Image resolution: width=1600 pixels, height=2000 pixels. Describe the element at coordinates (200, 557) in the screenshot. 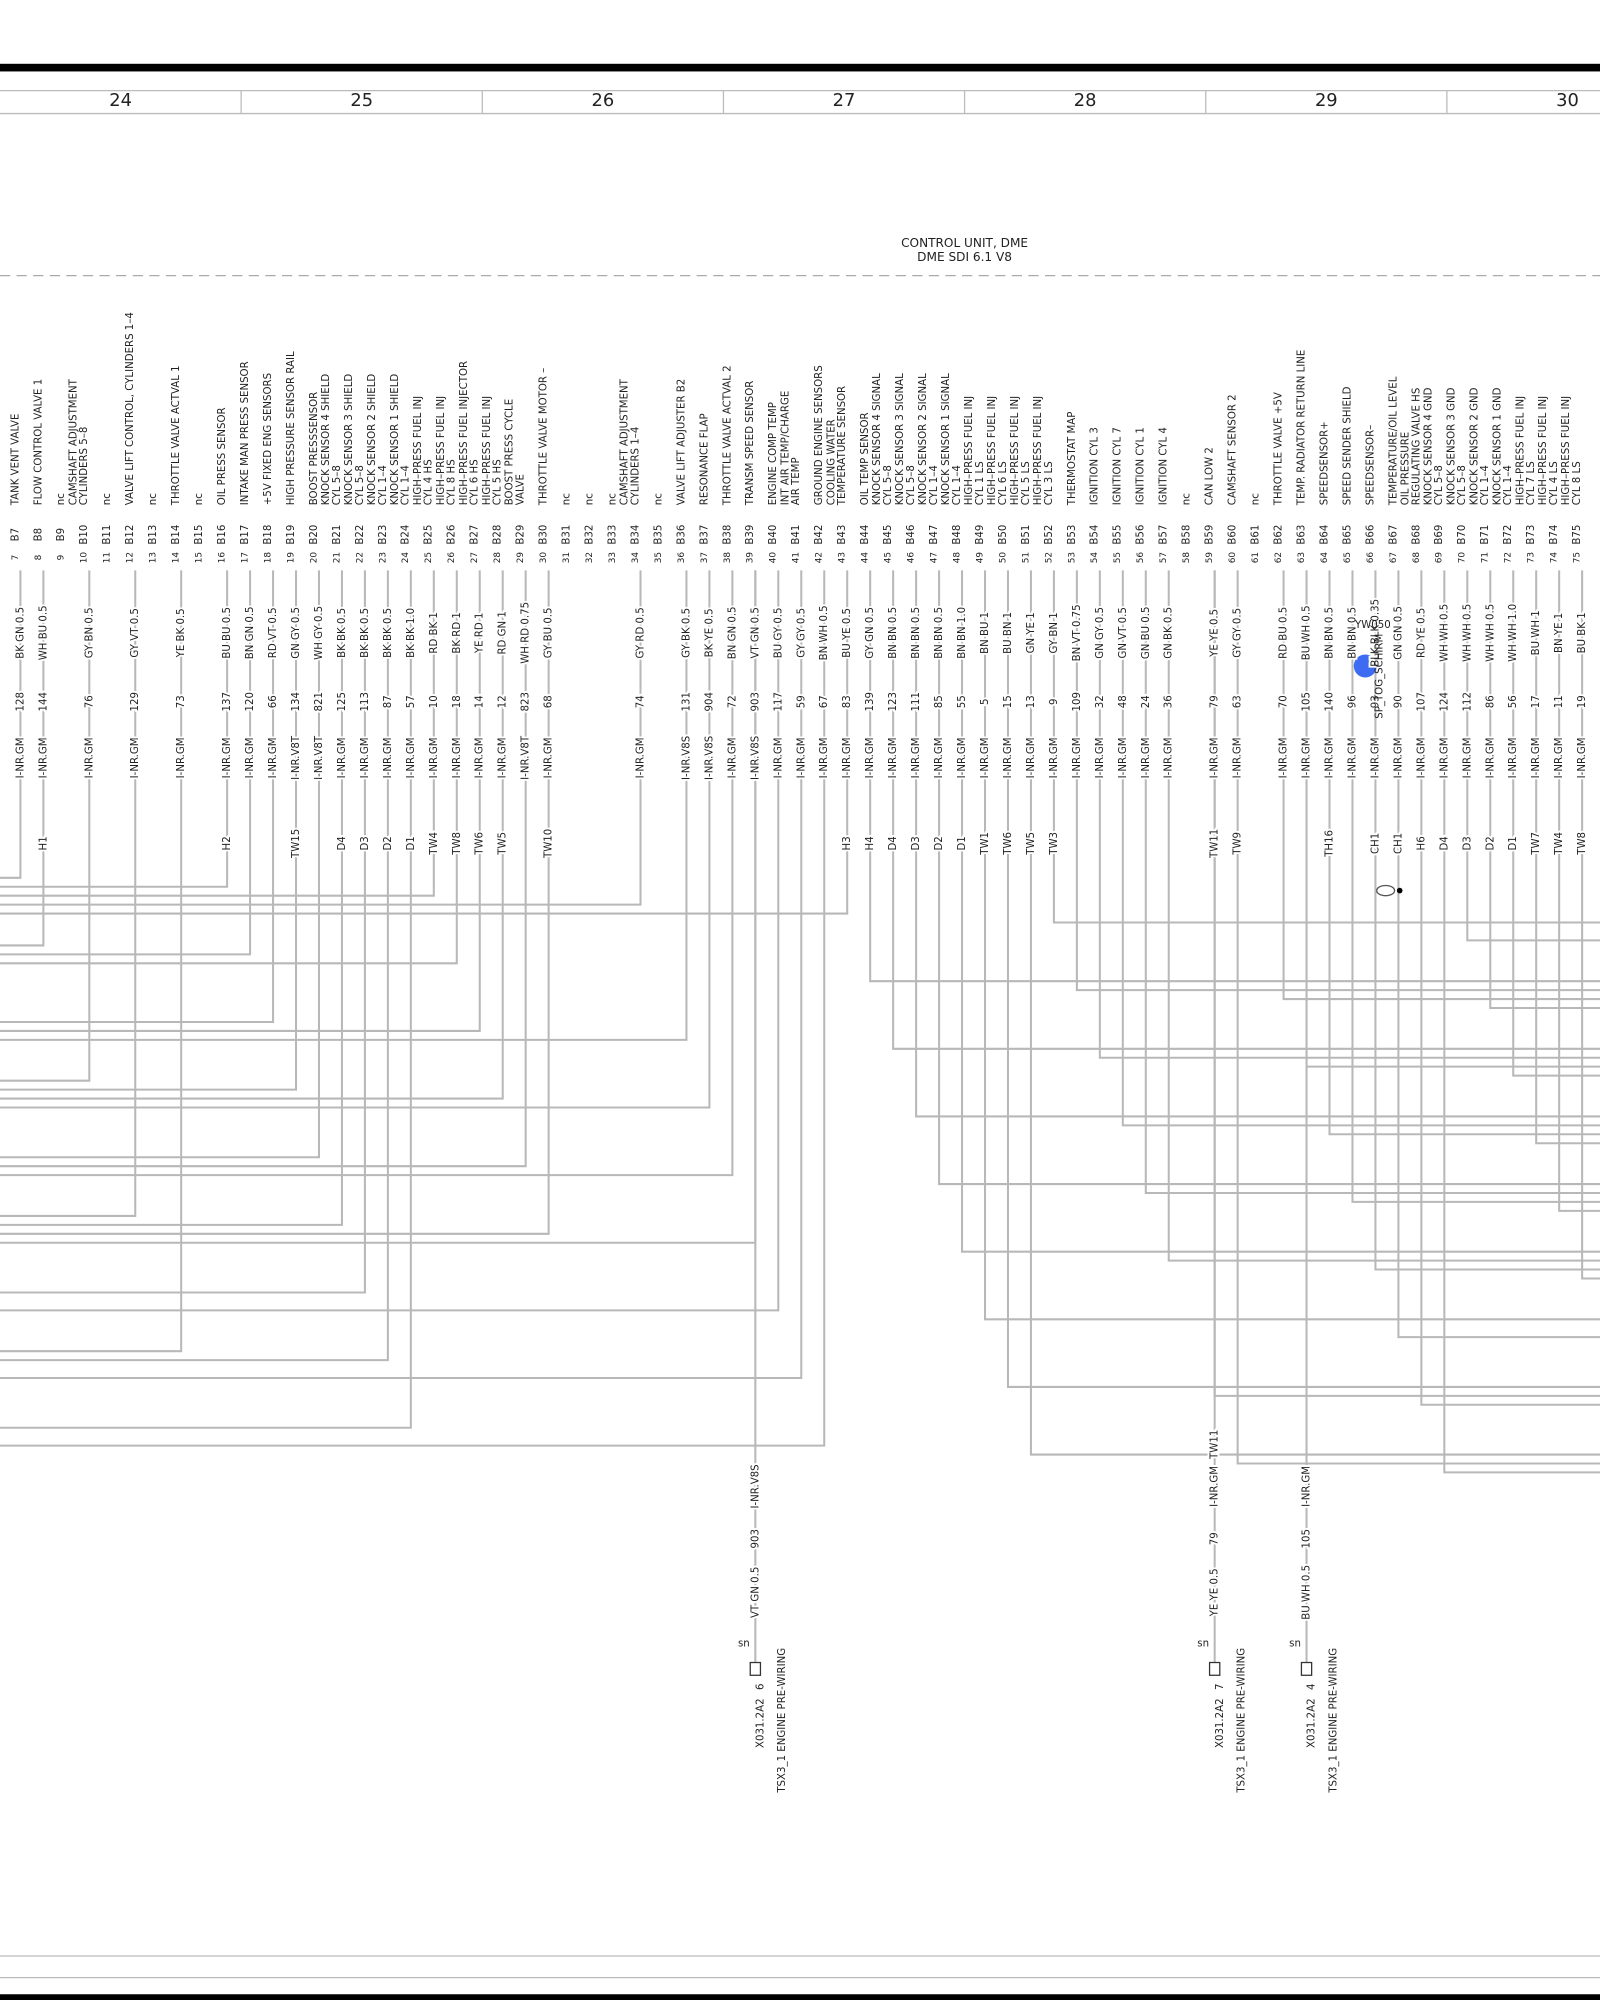

I see `pin-number: 15` at that location.